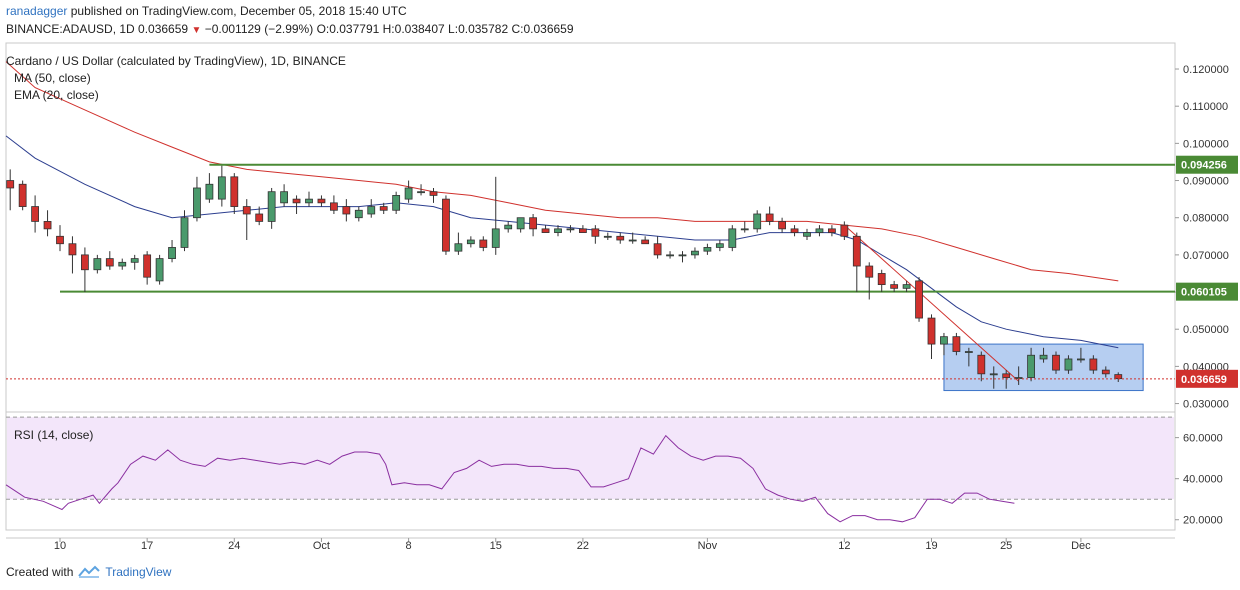 The image size is (1240, 590). Describe the element at coordinates (37, 11) in the screenshot. I see `author-link: ranadagger` at that location.